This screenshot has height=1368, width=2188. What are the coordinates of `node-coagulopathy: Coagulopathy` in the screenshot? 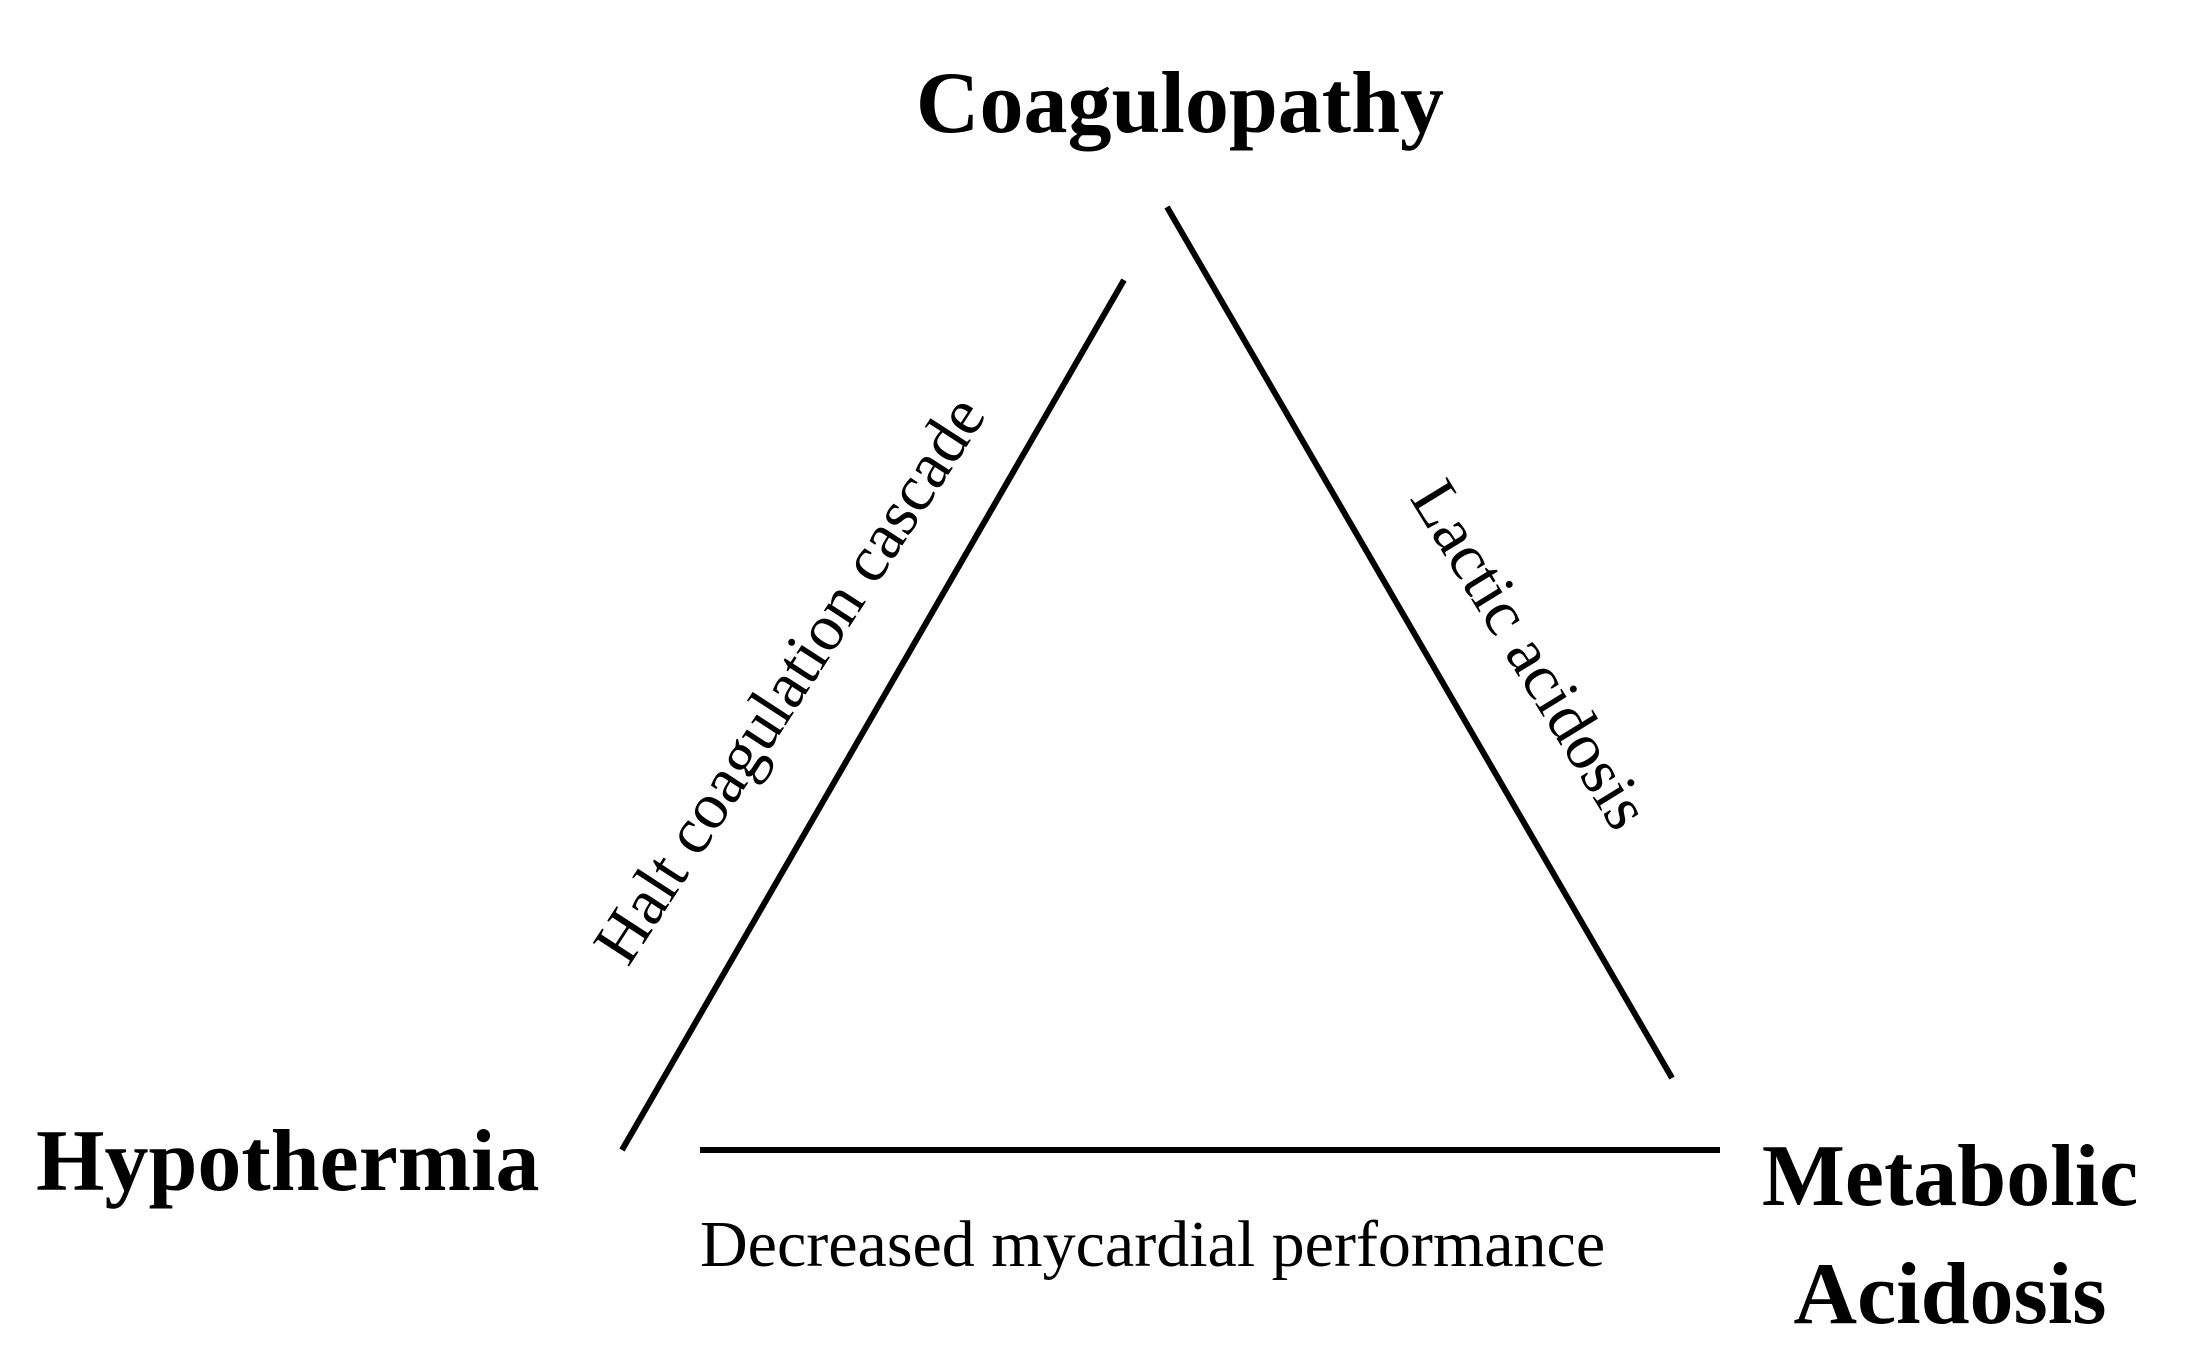 It's located at (1180, 103).